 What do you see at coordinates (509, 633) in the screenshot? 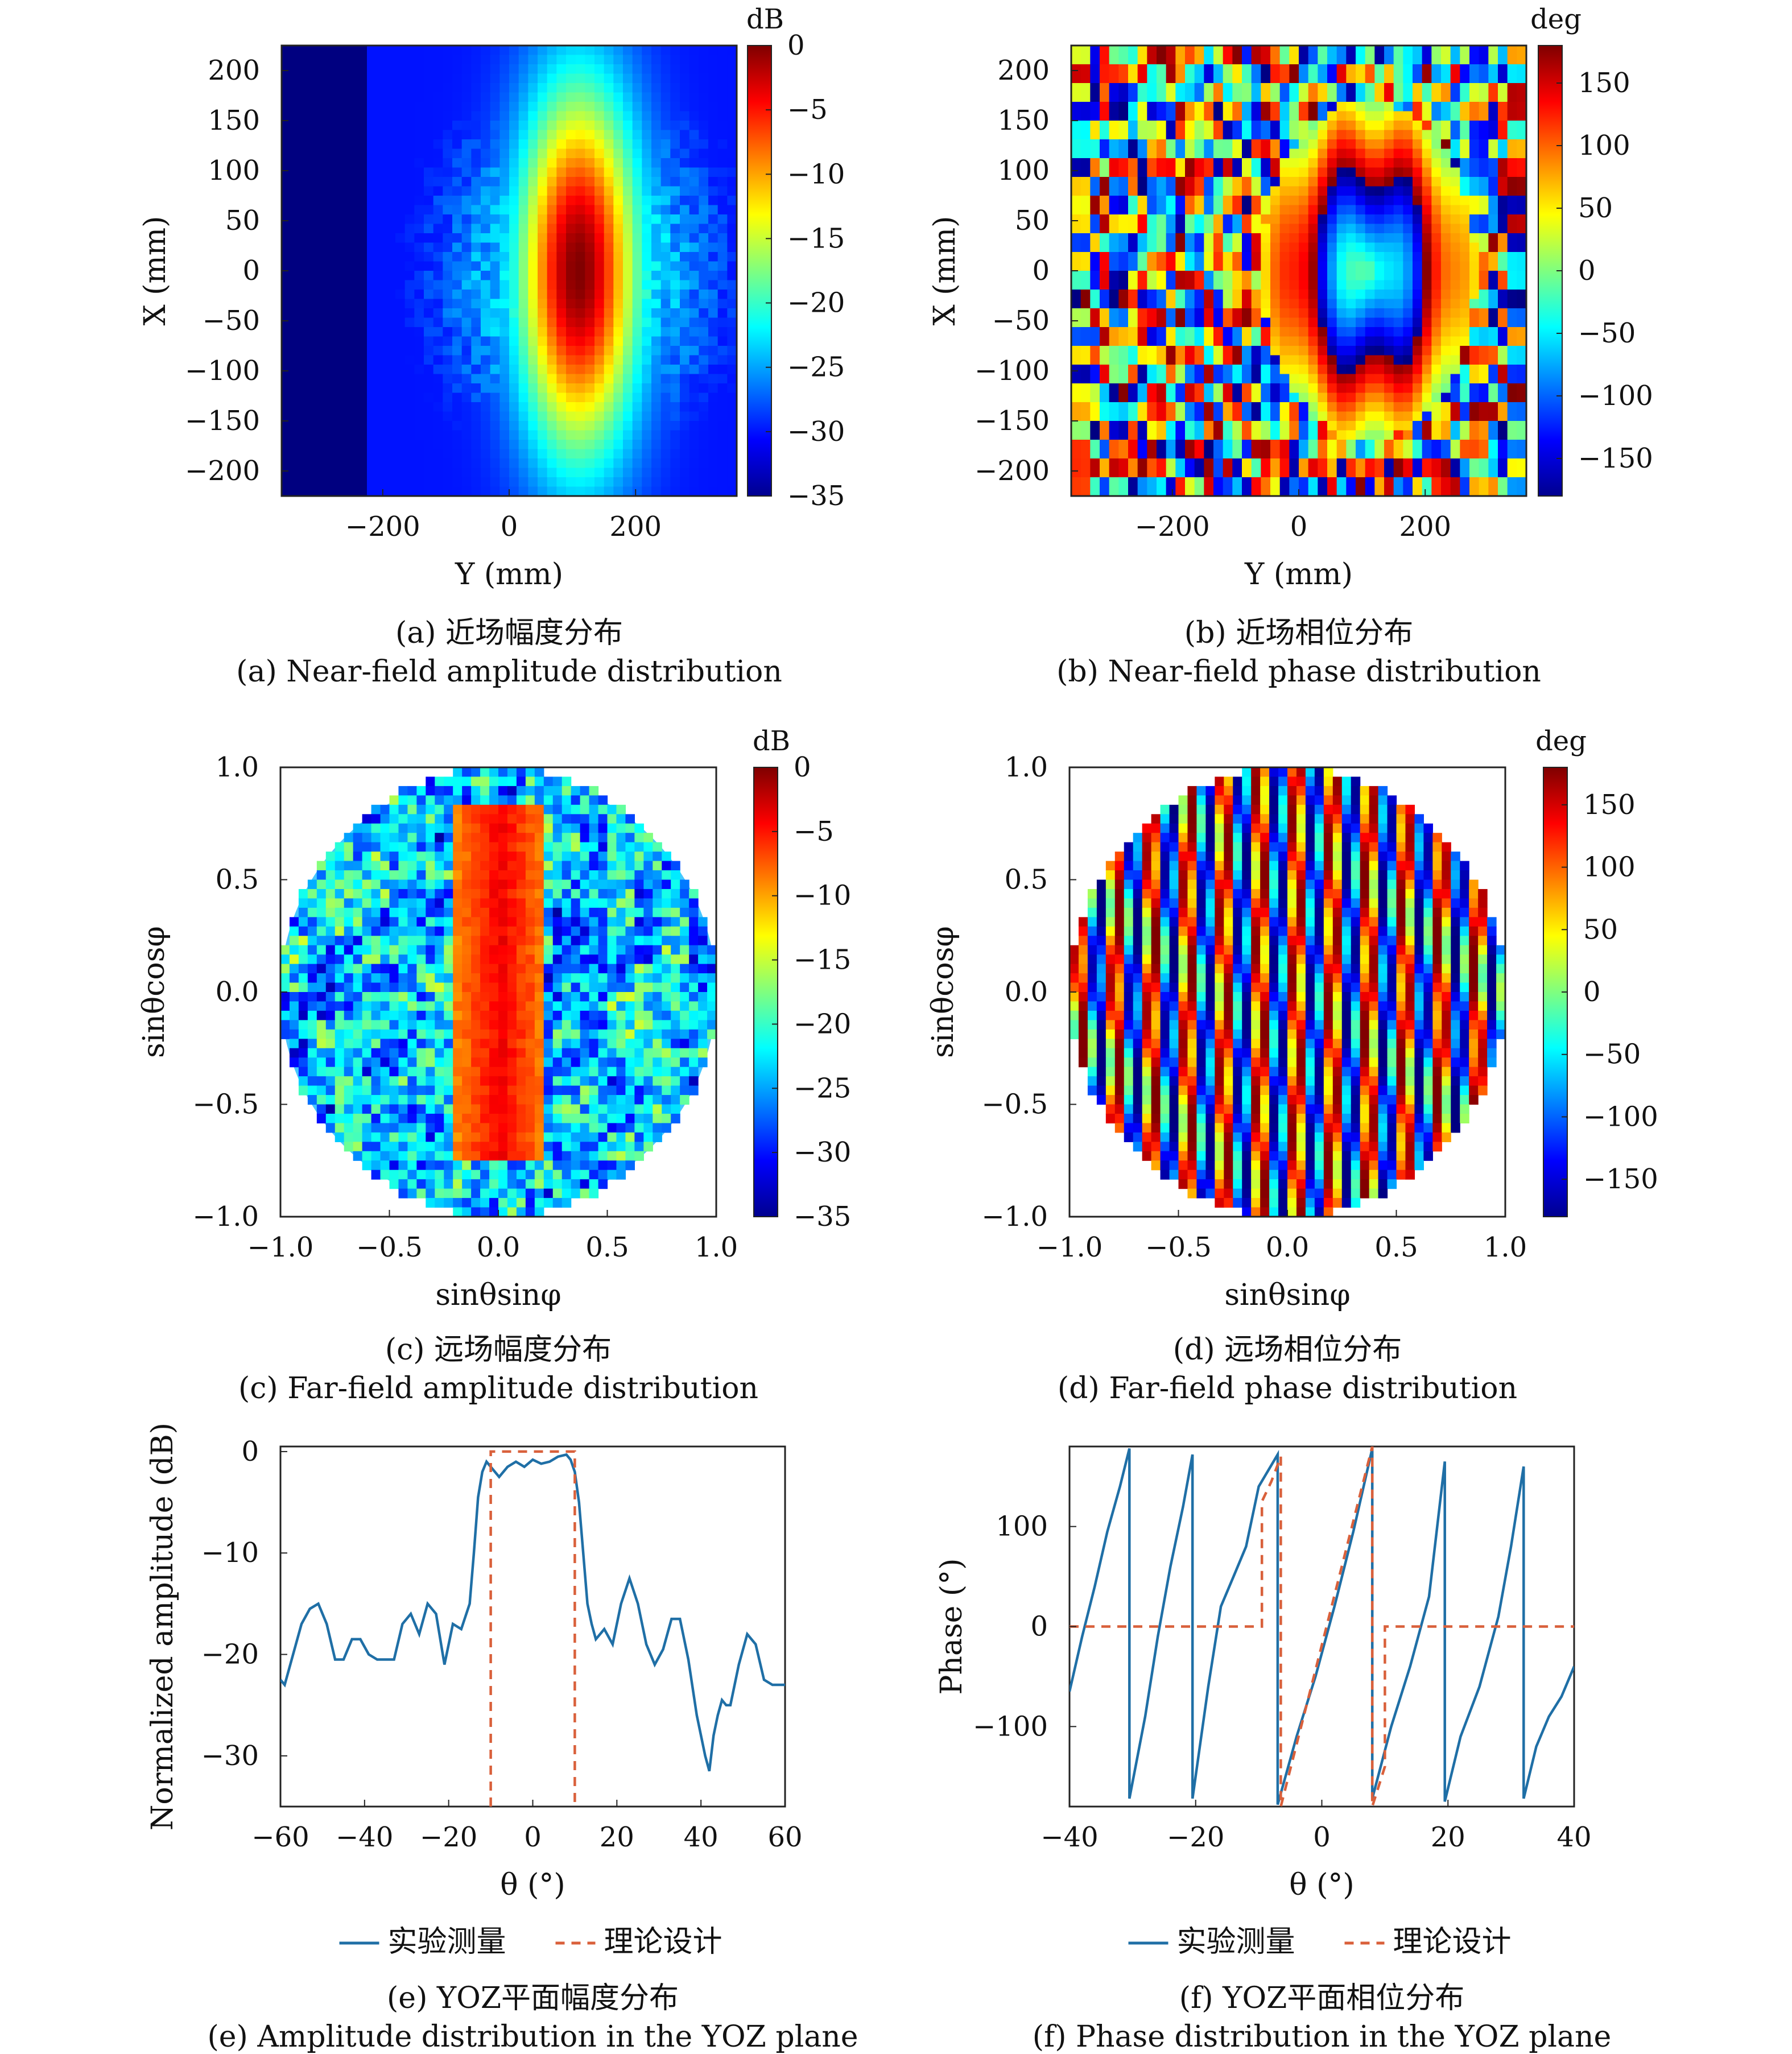
I see `caption-cn: (a) 近场幅度分布` at bounding box center [509, 633].